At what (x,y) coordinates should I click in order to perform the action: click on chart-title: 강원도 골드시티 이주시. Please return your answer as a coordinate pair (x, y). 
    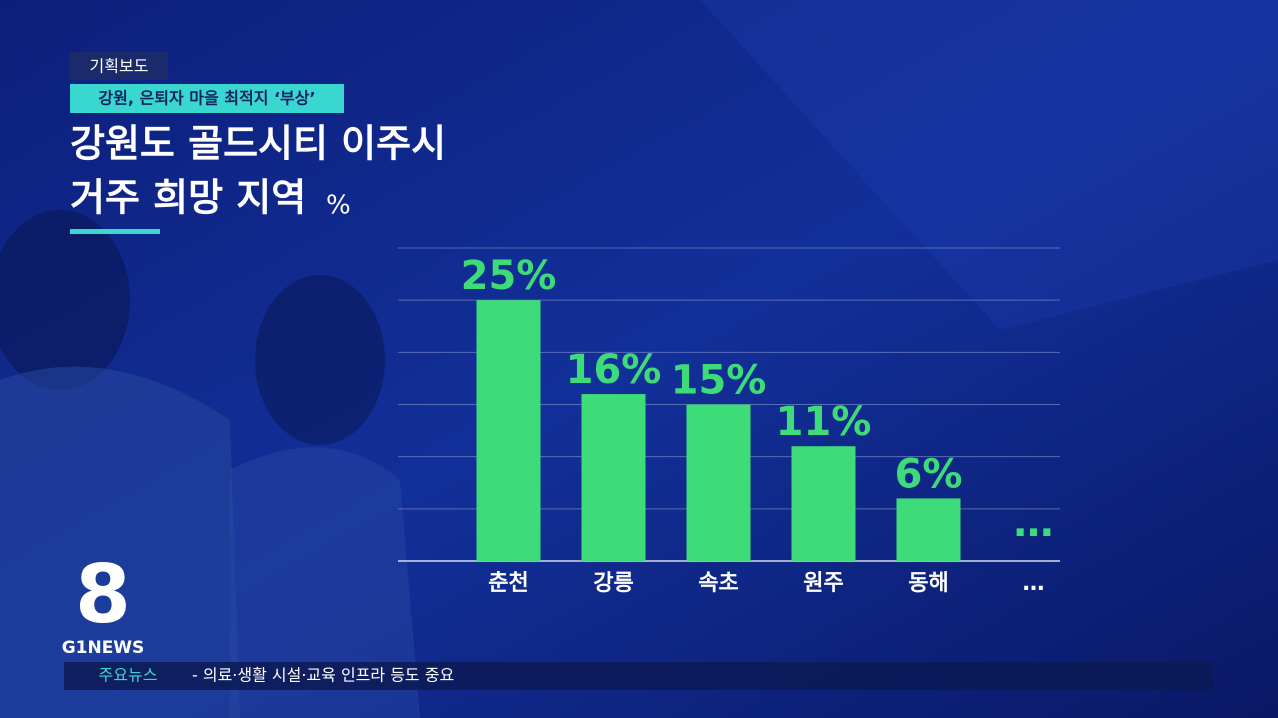
    Looking at the image, I should click on (258, 144).